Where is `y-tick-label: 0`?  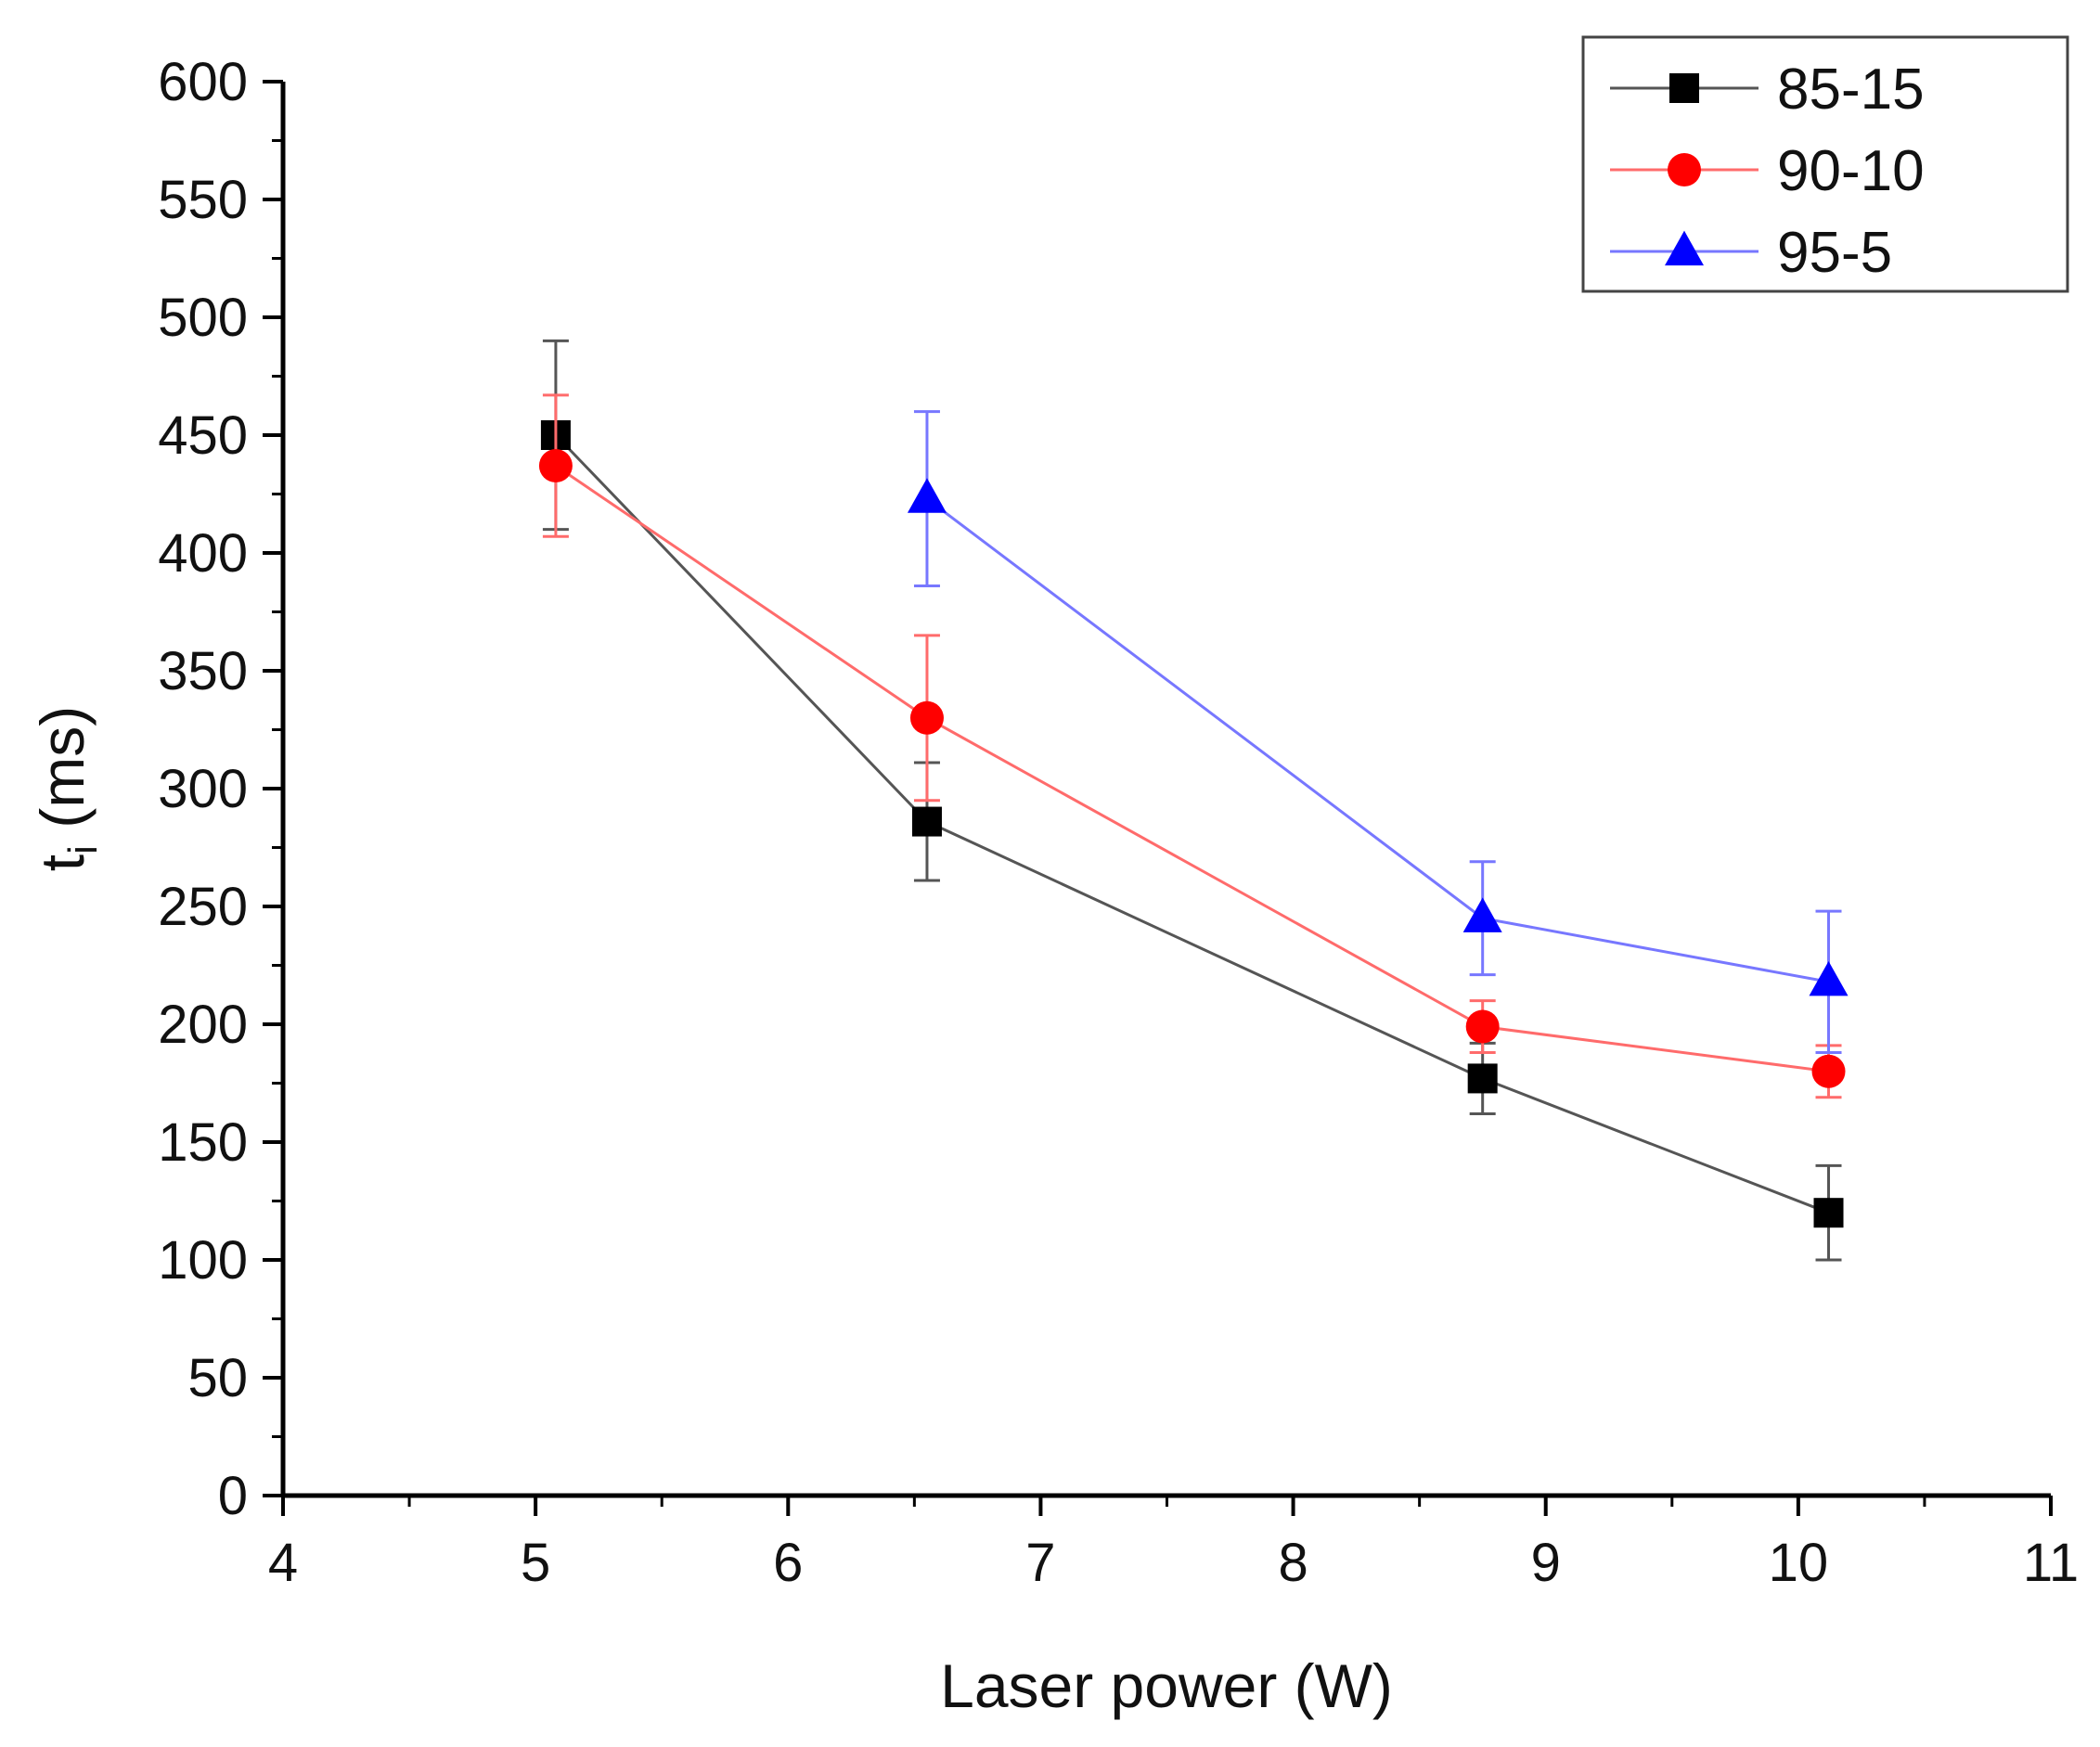 y-tick-label: 0 is located at coordinates (233, 1496).